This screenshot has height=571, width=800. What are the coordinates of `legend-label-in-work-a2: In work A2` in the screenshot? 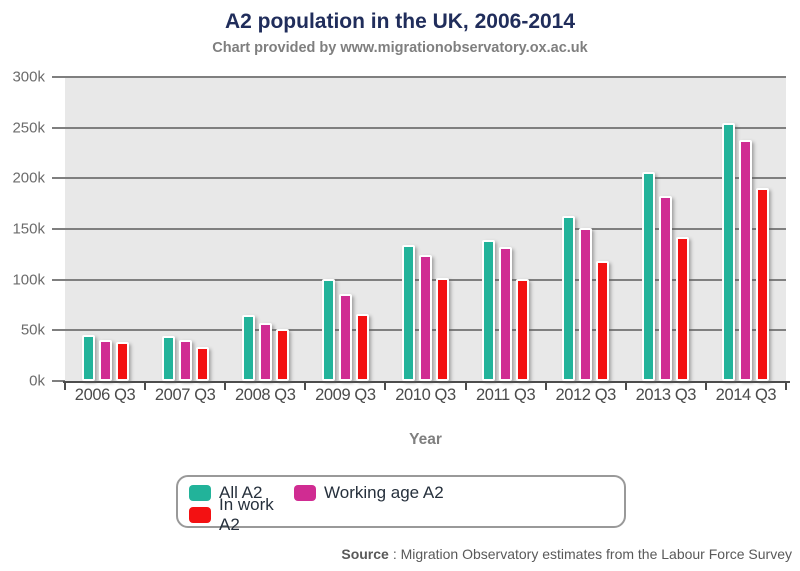 It's located at (246, 514).